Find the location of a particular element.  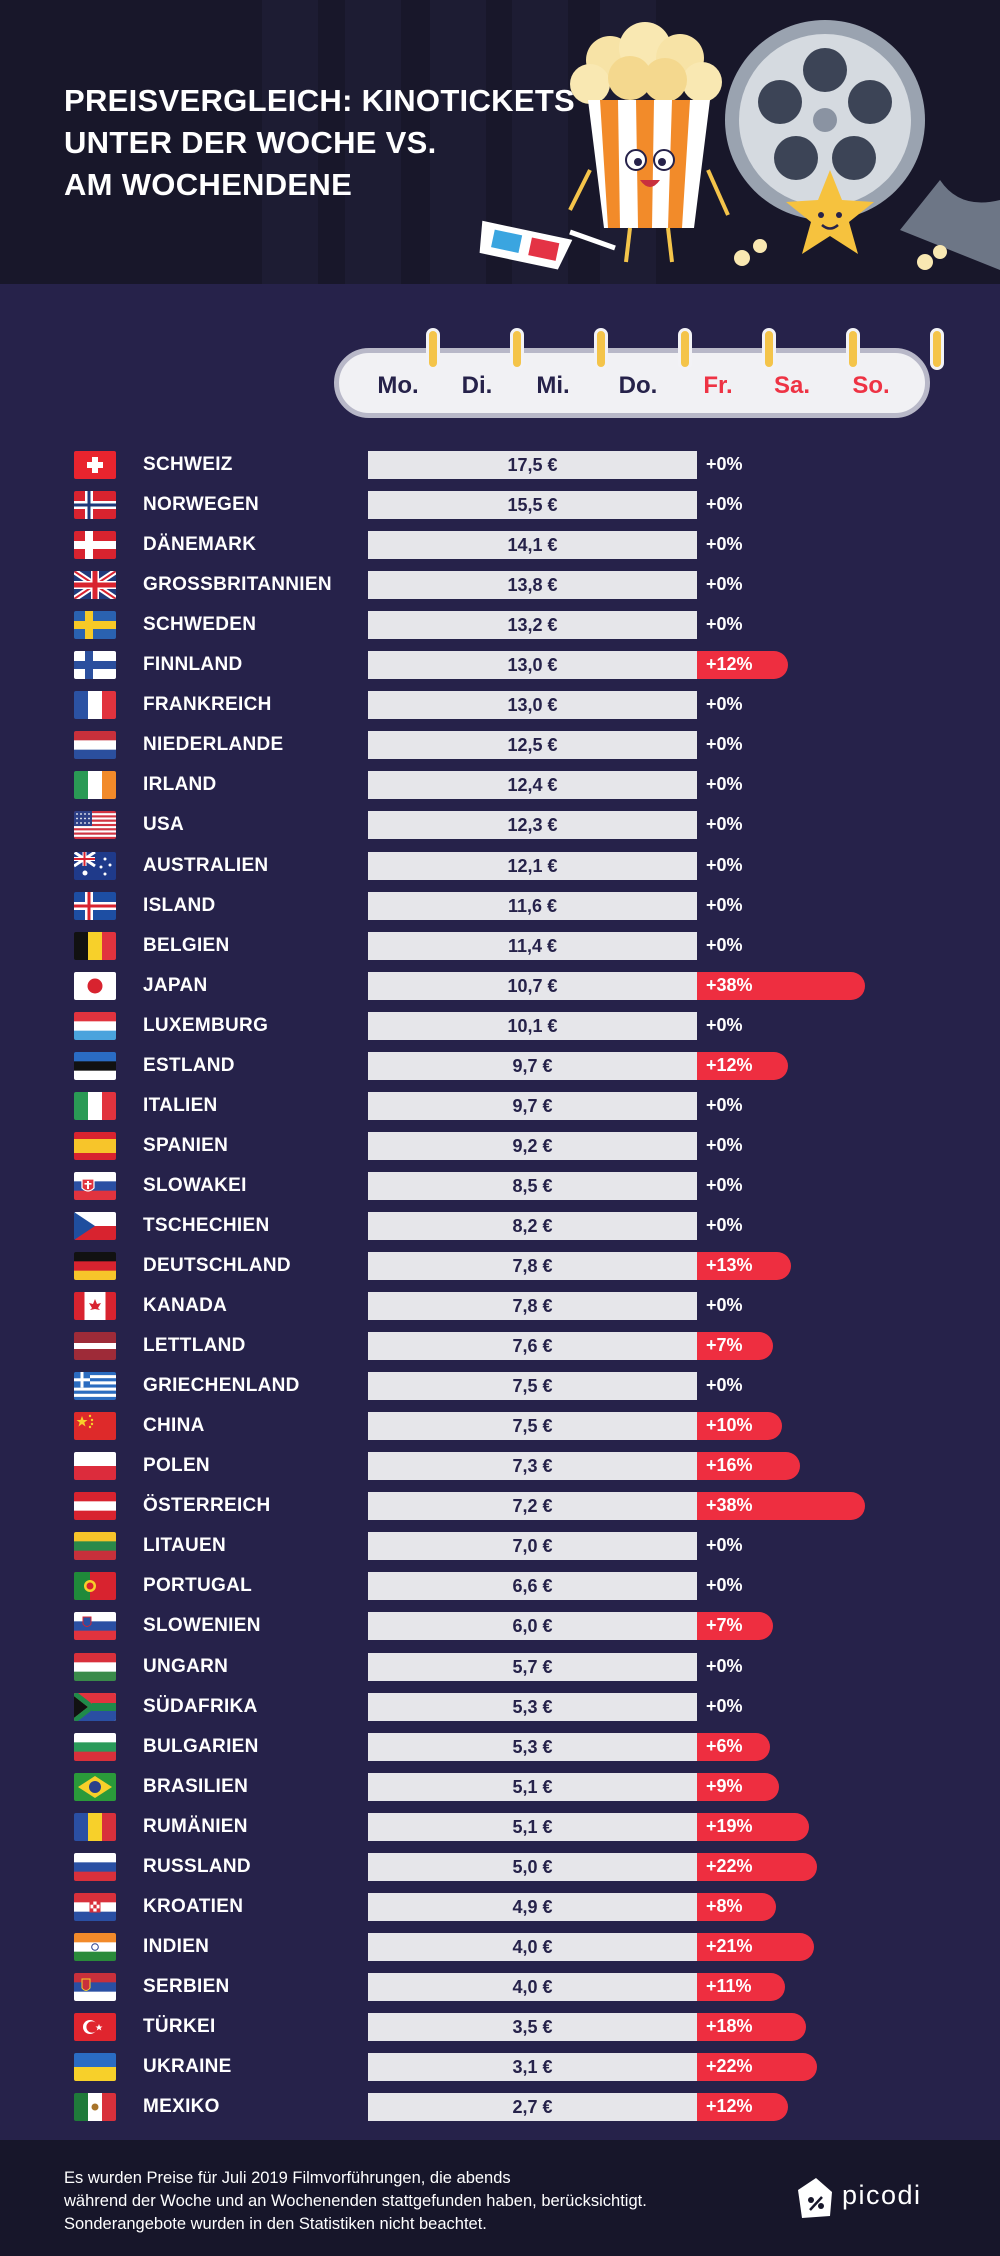

picodi-logo: picodi is located at coordinates (870, 2198).